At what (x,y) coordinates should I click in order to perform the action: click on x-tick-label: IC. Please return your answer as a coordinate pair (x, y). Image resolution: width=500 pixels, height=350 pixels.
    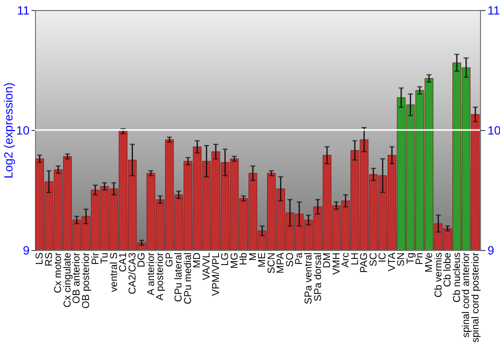
    Looking at the image, I should click on (383, 257).